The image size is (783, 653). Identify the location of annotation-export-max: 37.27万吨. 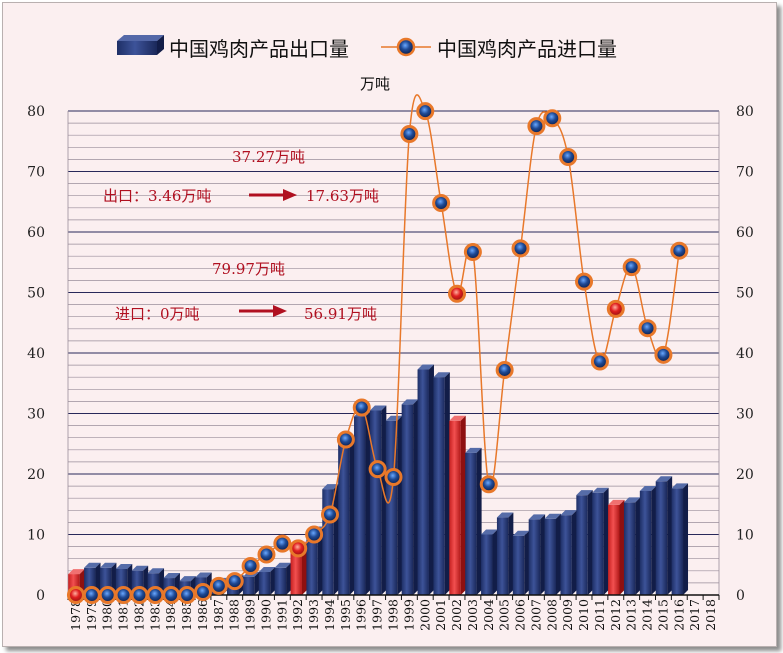
(268, 157).